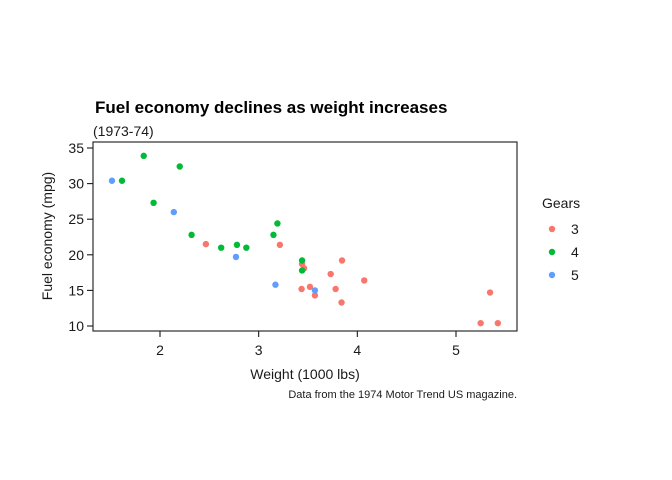 This screenshot has height=480, width=672. Describe the element at coordinates (76, 290) in the screenshot. I see `y-tick-label: 15` at that location.